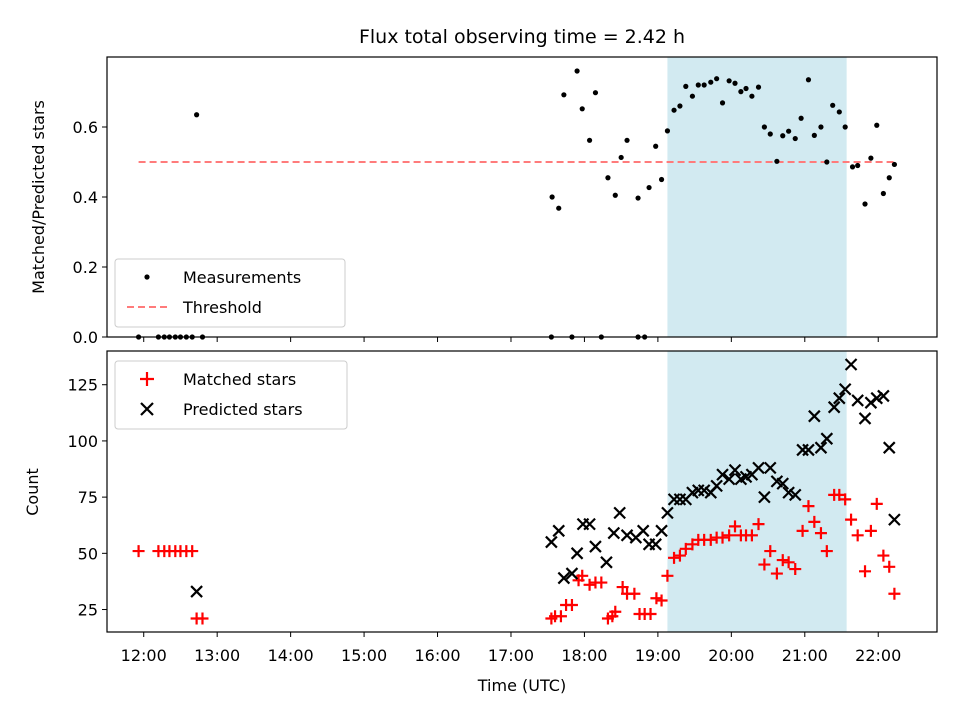 This screenshot has width=960, height=720. What do you see at coordinates (584, 655) in the screenshot?
I see `x-tick-label: 18:00` at bounding box center [584, 655].